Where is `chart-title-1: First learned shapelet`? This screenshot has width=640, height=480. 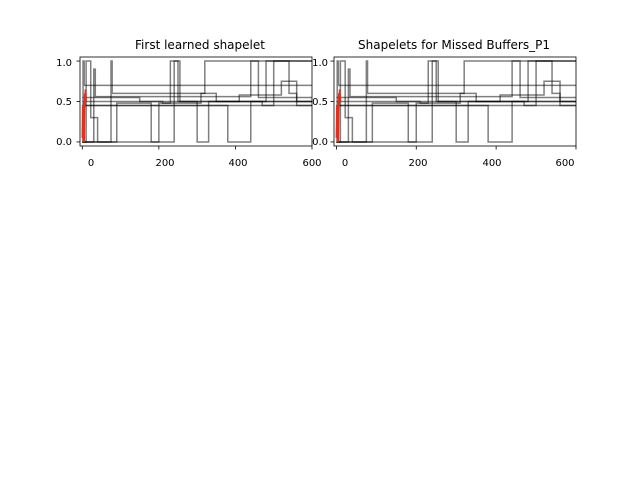
chart-title-1: First learned shapelet is located at coordinates (200, 45).